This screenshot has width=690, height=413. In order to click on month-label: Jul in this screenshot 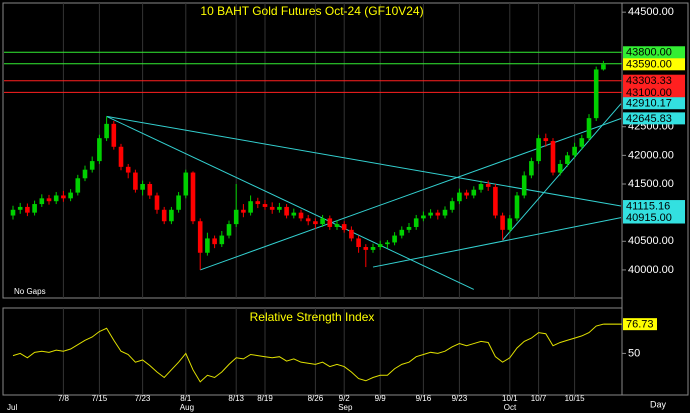, I will do `click(12, 407)`.